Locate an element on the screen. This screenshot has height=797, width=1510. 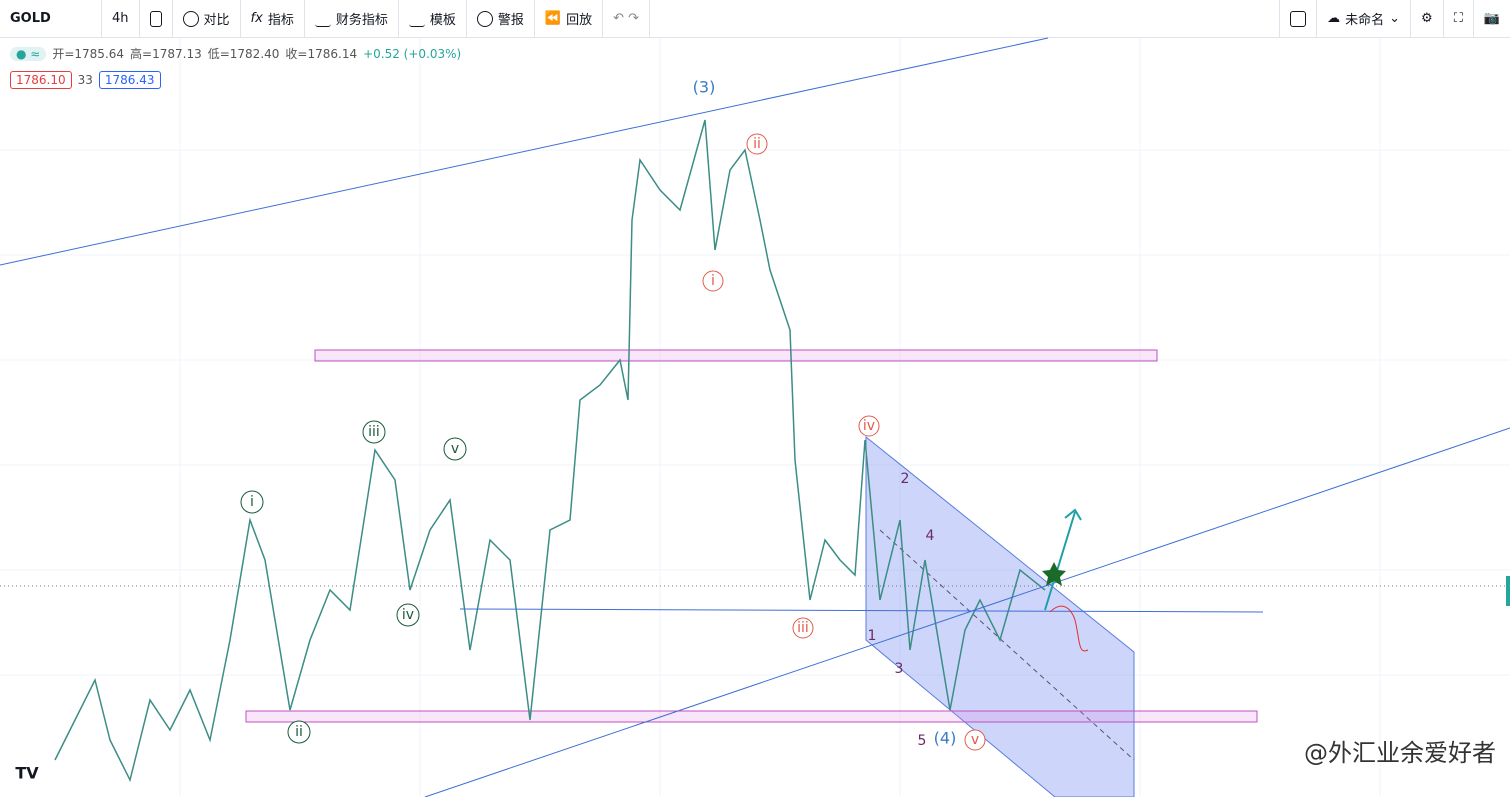
ohlc: 开=1785.64 is located at coordinates (88, 54).